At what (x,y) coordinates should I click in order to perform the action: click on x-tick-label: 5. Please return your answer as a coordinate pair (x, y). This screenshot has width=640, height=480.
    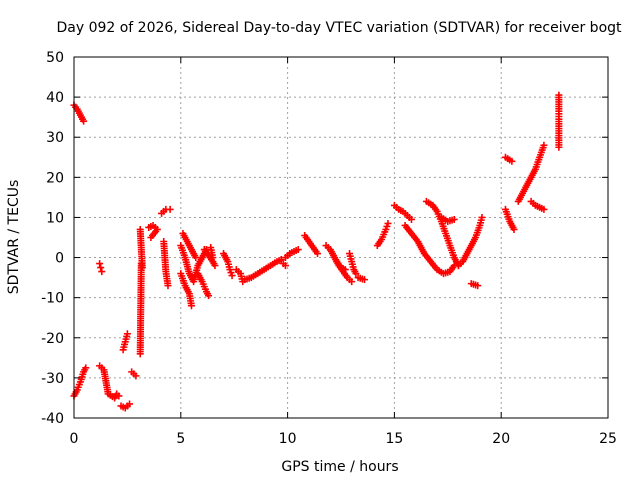
    Looking at the image, I should click on (180, 439).